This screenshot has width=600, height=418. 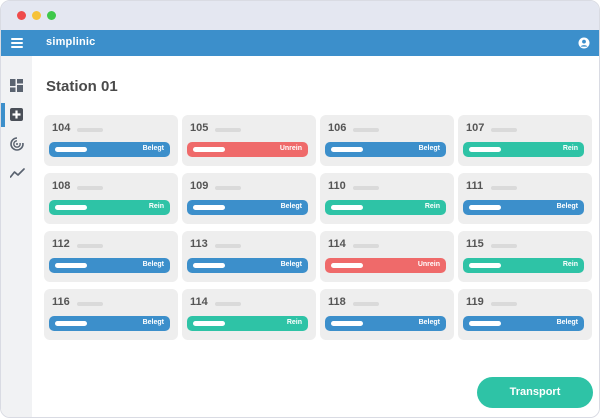 I want to click on app-title: simplinic, so click(x=71, y=42).